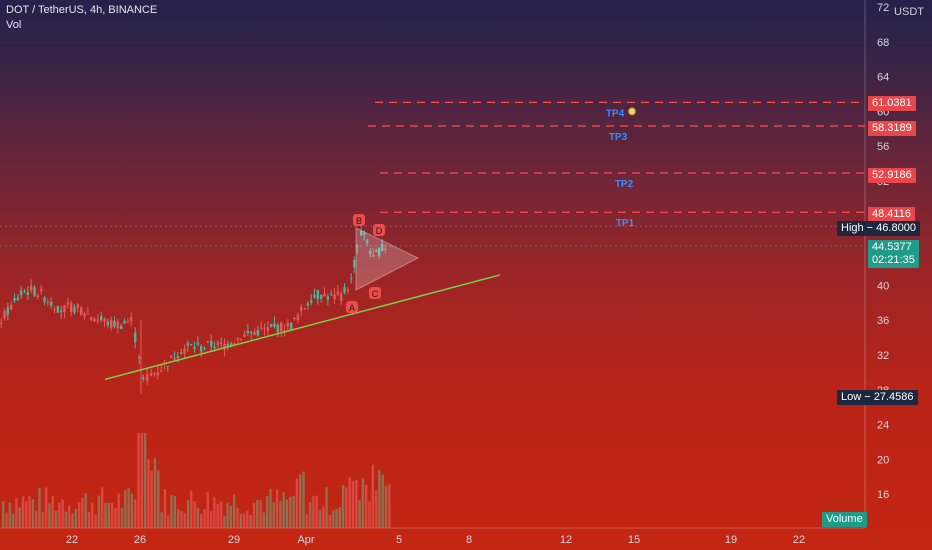  What do you see at coordinates (878, 228) in the screenshot?
I see `high-price-badge: High − 46.8000` at bounding box center [878, 228].